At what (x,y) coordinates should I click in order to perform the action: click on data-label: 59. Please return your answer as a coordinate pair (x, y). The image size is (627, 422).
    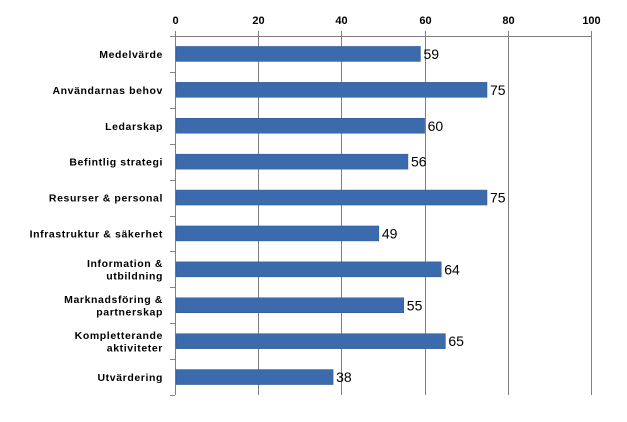
    Looking at the image, I should click on (431, 54).